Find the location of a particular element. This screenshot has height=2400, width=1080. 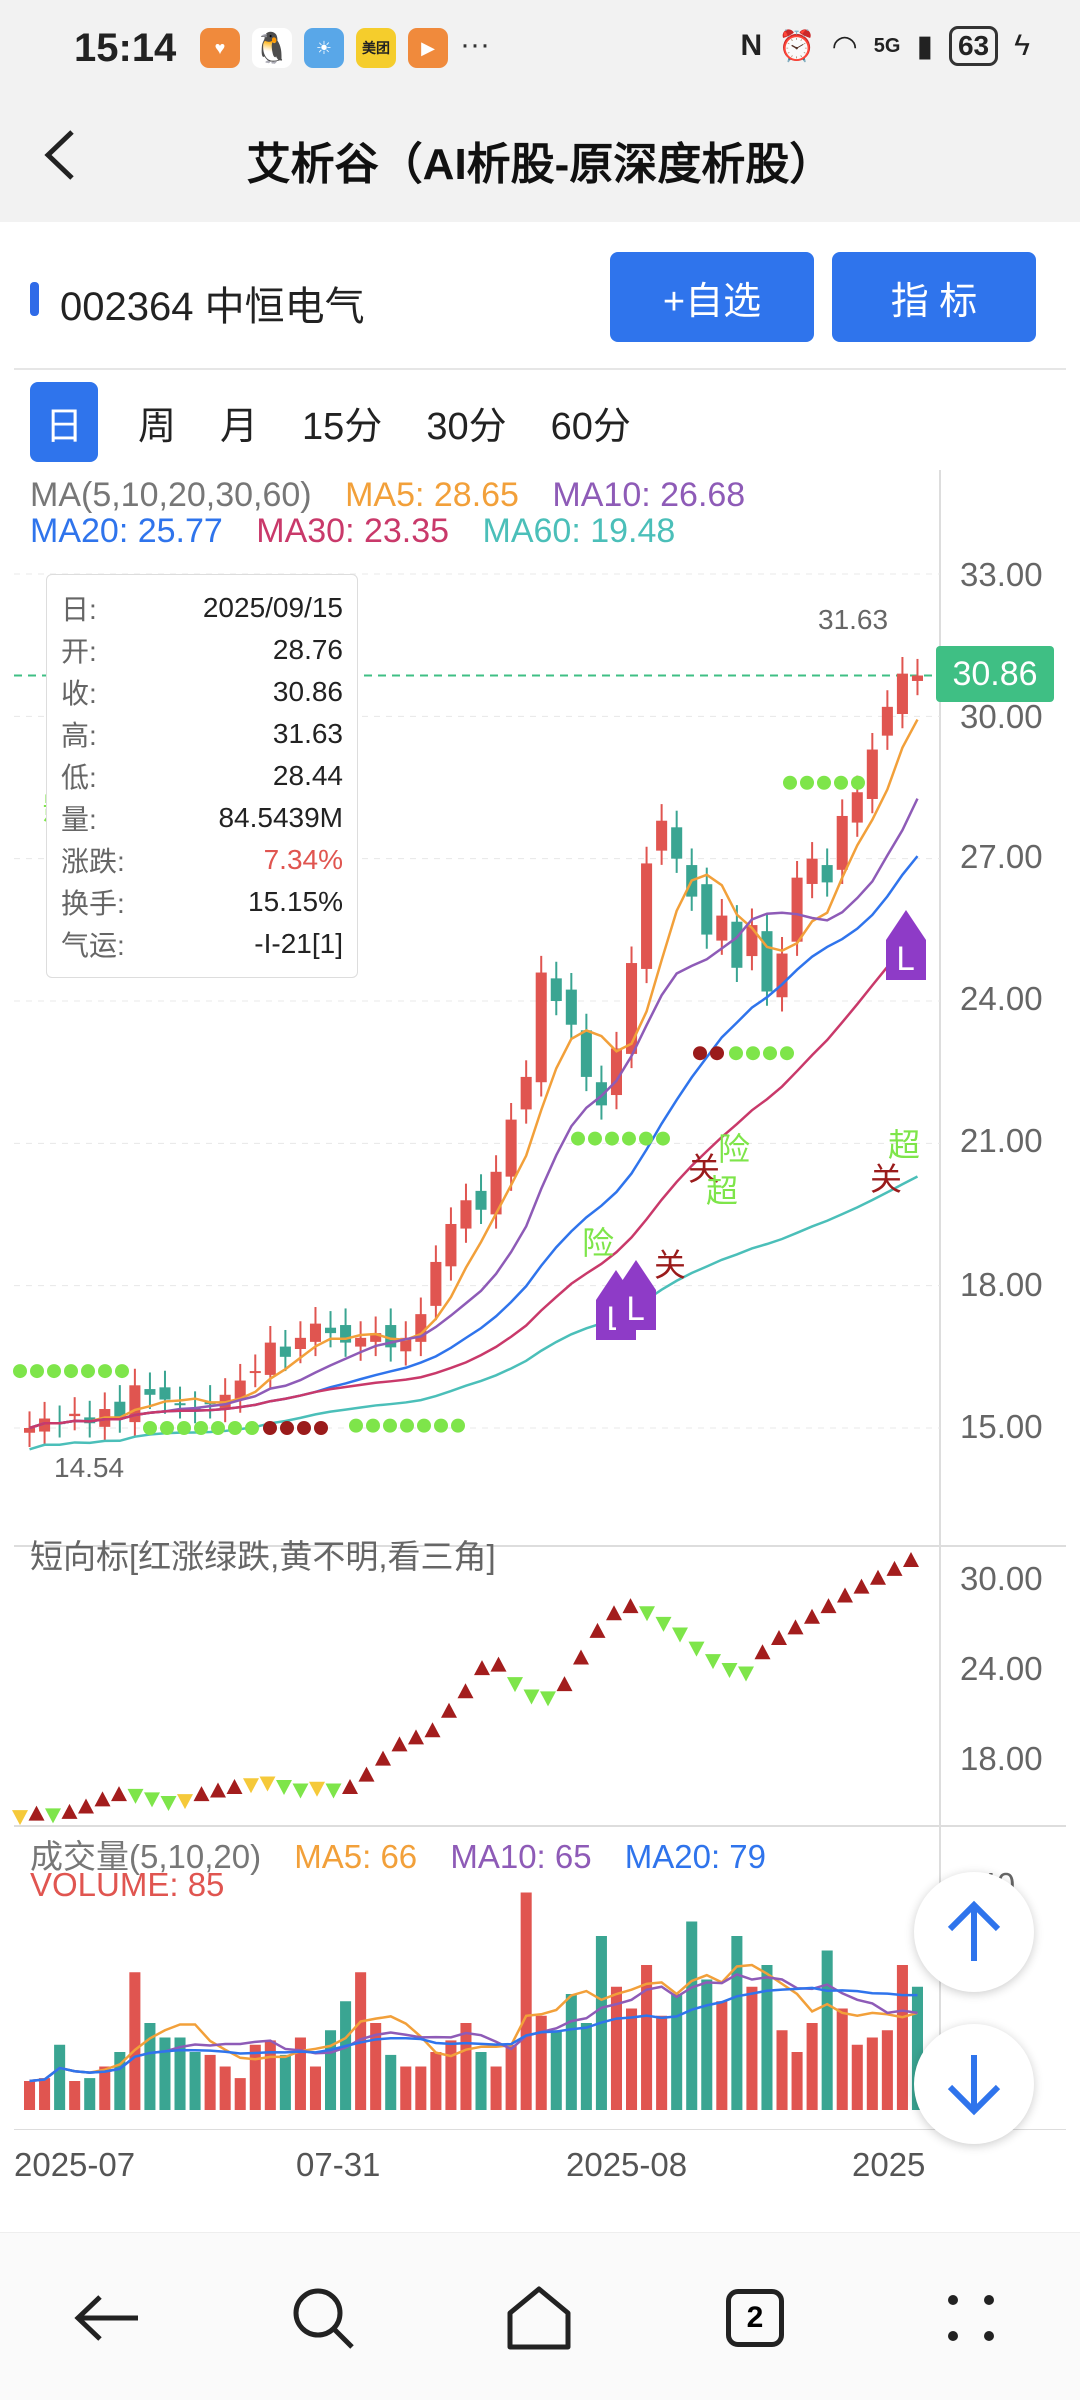

chao-signal-label: 超 is located at coordinates (722, 1191).